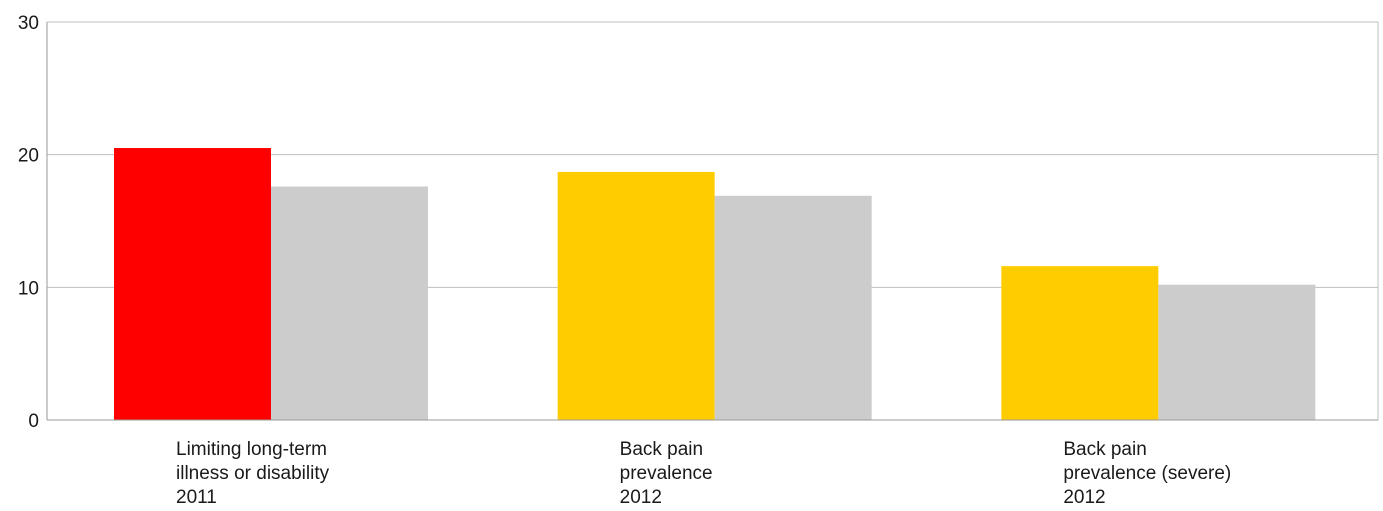 Image resolution: width=1383 pixels, height=511 pixels. What do you see at coordinates (28, 23) in the screenshot?
I see `y-tick-label: 30` at bounding box center [28, 23].